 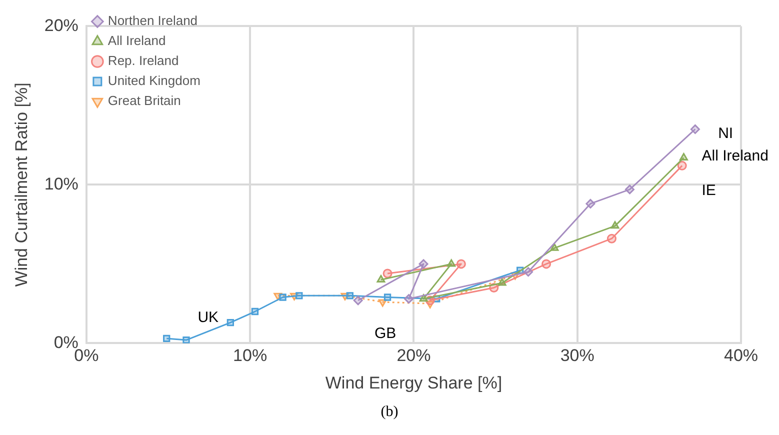 I want to click on legend-label: All Ireland, so click(x=137, y=40).